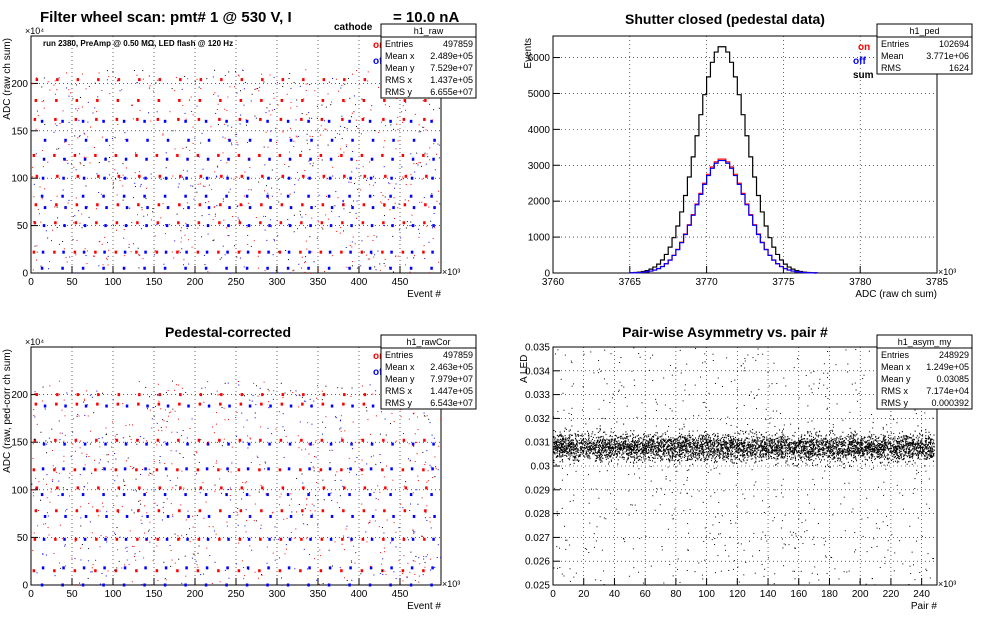 This screenshot has height=622, width=996. Describe the element at coordinates (947, 56) in the screenshot. I see `stats-value: 3.771e+06` at that location.